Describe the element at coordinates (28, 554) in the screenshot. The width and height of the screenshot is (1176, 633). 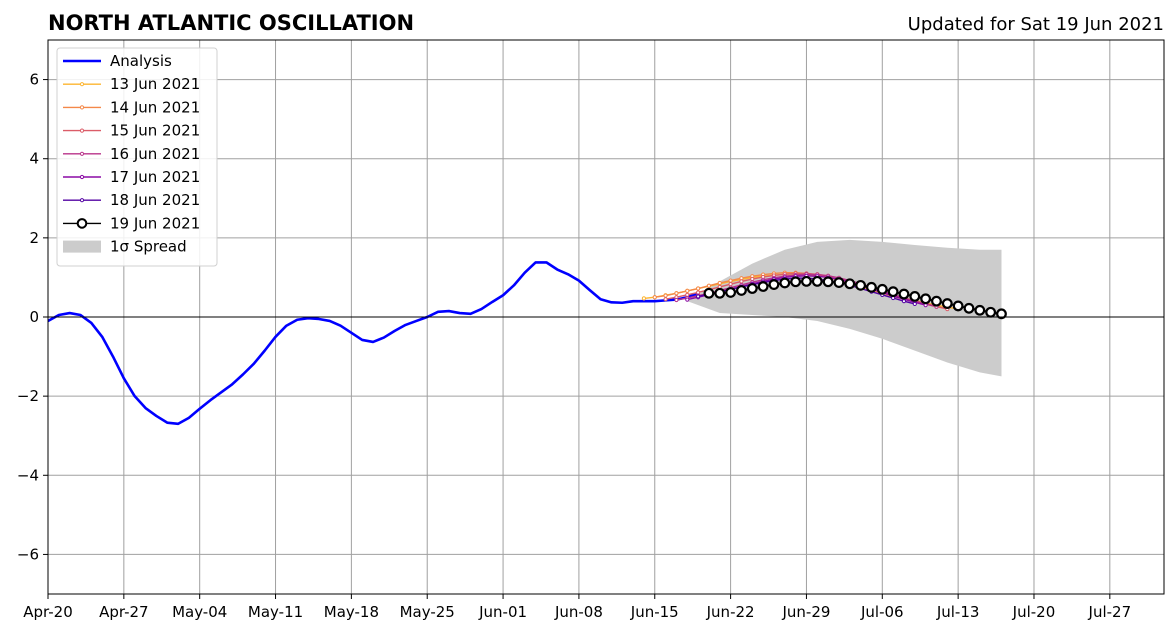
I see `y-tick-label: −6` at that location.